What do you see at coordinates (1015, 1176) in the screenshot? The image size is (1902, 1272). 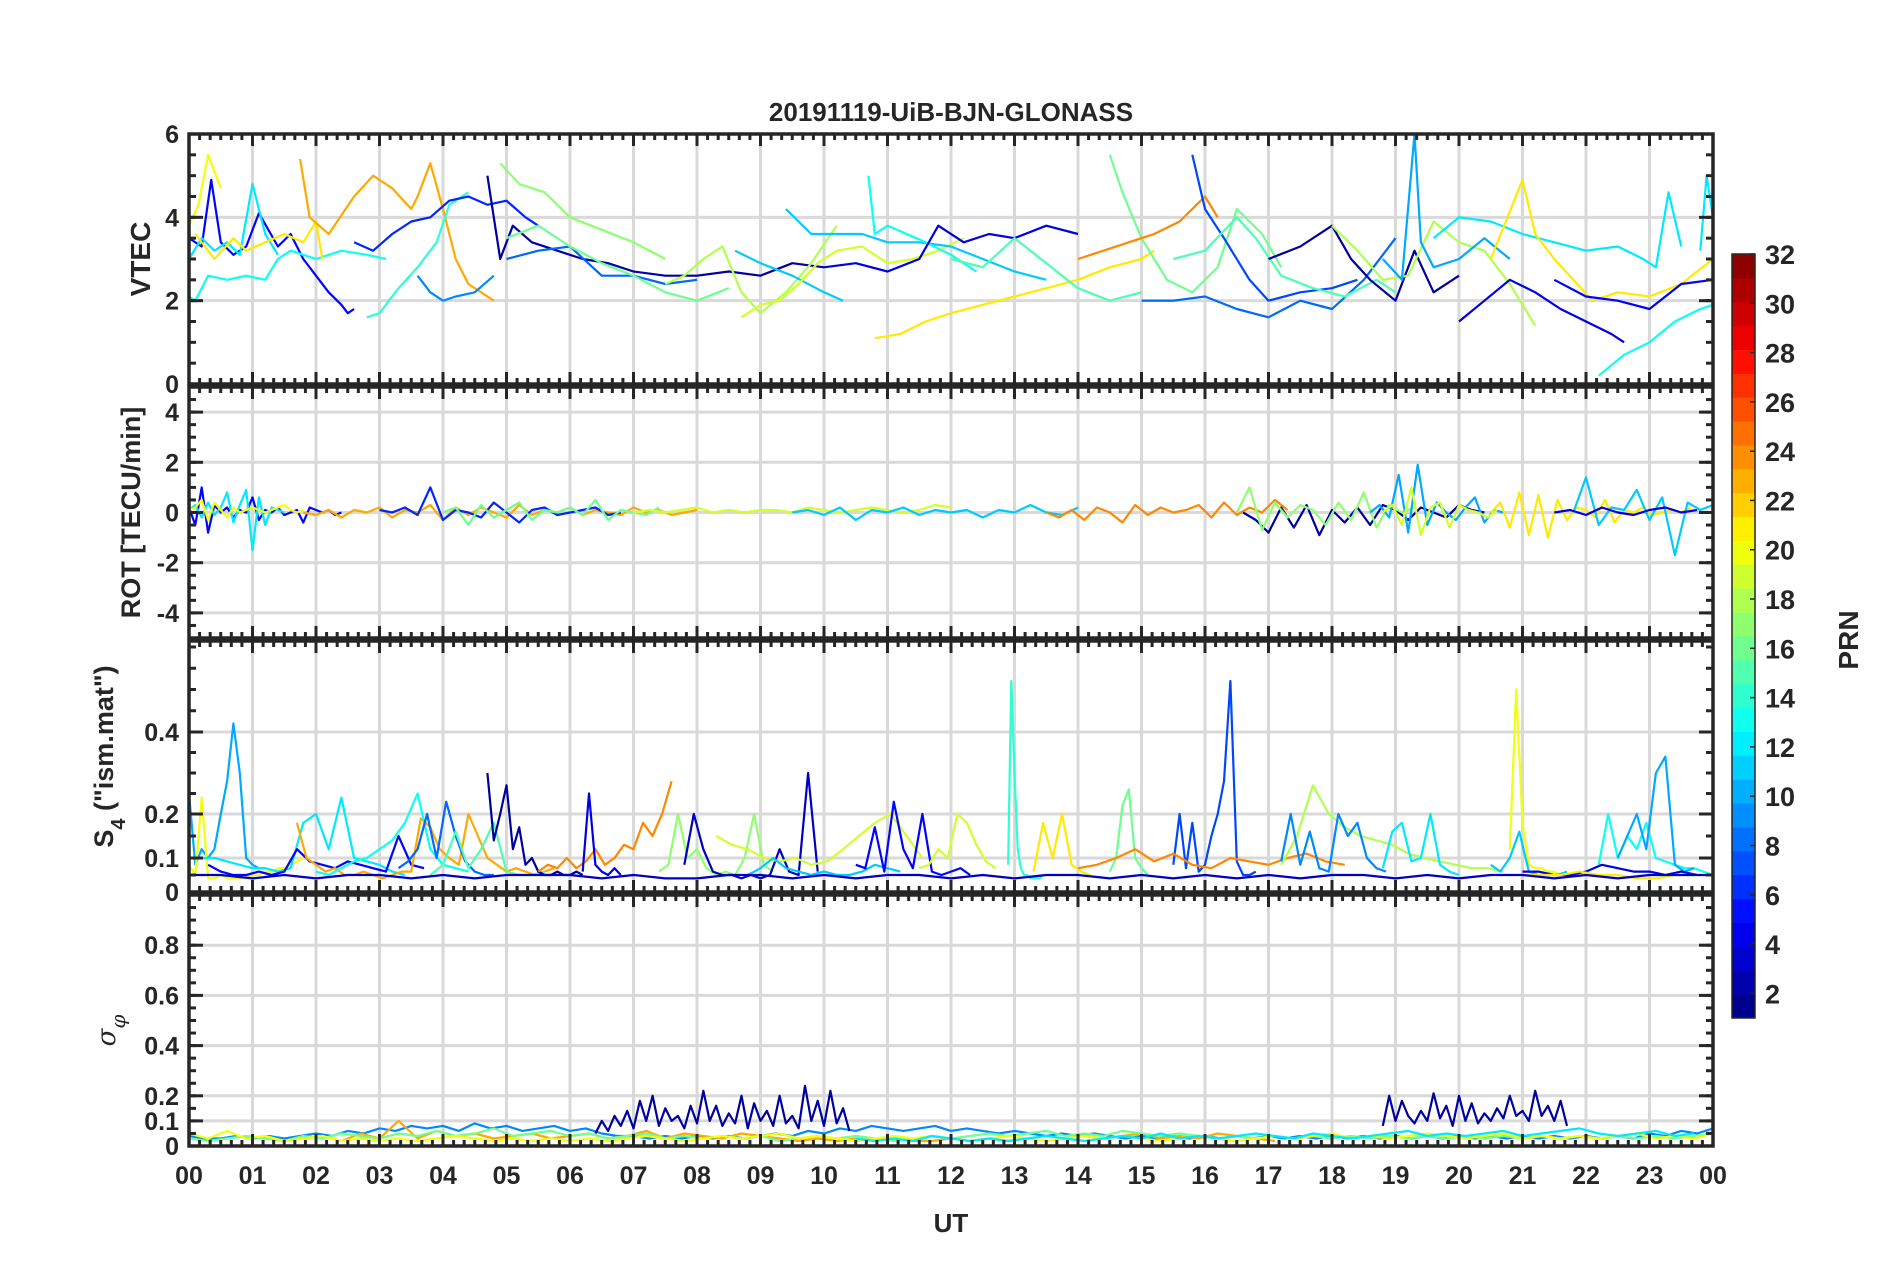 I see `x-tick-label: 13` at bounding box center [1015, 1176].